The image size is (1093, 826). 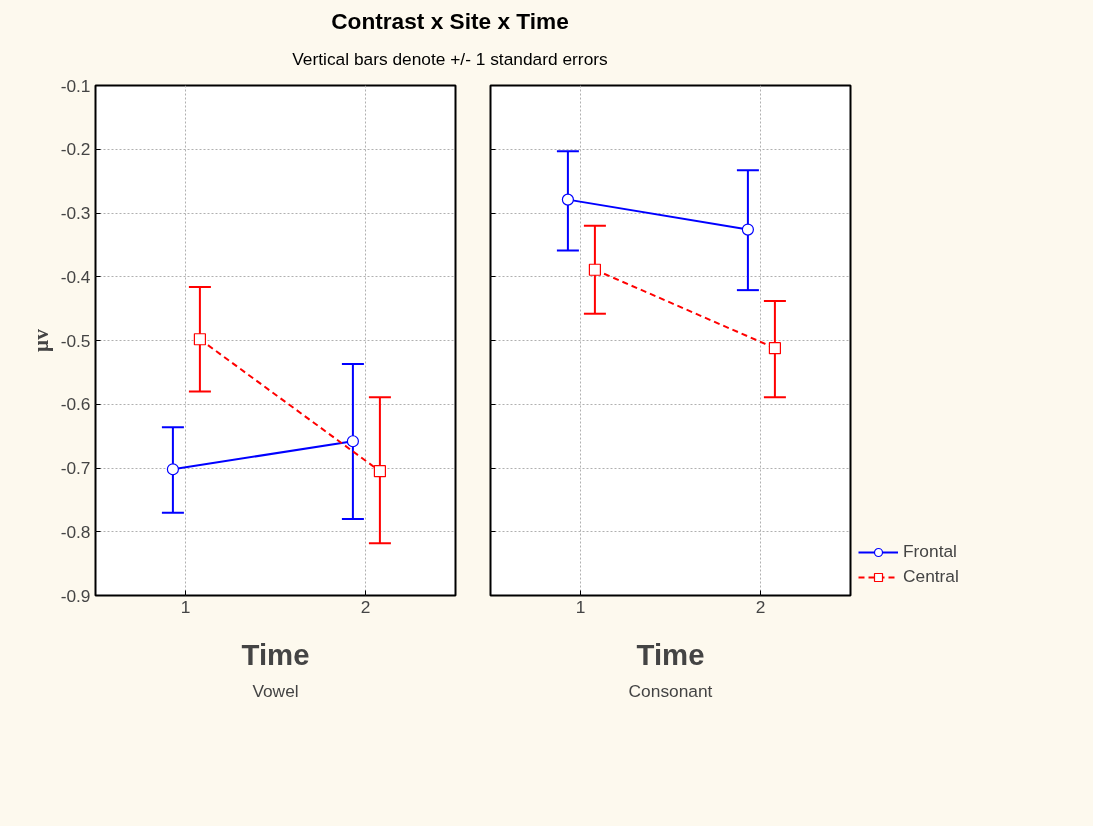 What do you see at coordinates (75, 404) in the screenshot?
I see `y-tick-label: -0.6` at bounding box center [75, 404].